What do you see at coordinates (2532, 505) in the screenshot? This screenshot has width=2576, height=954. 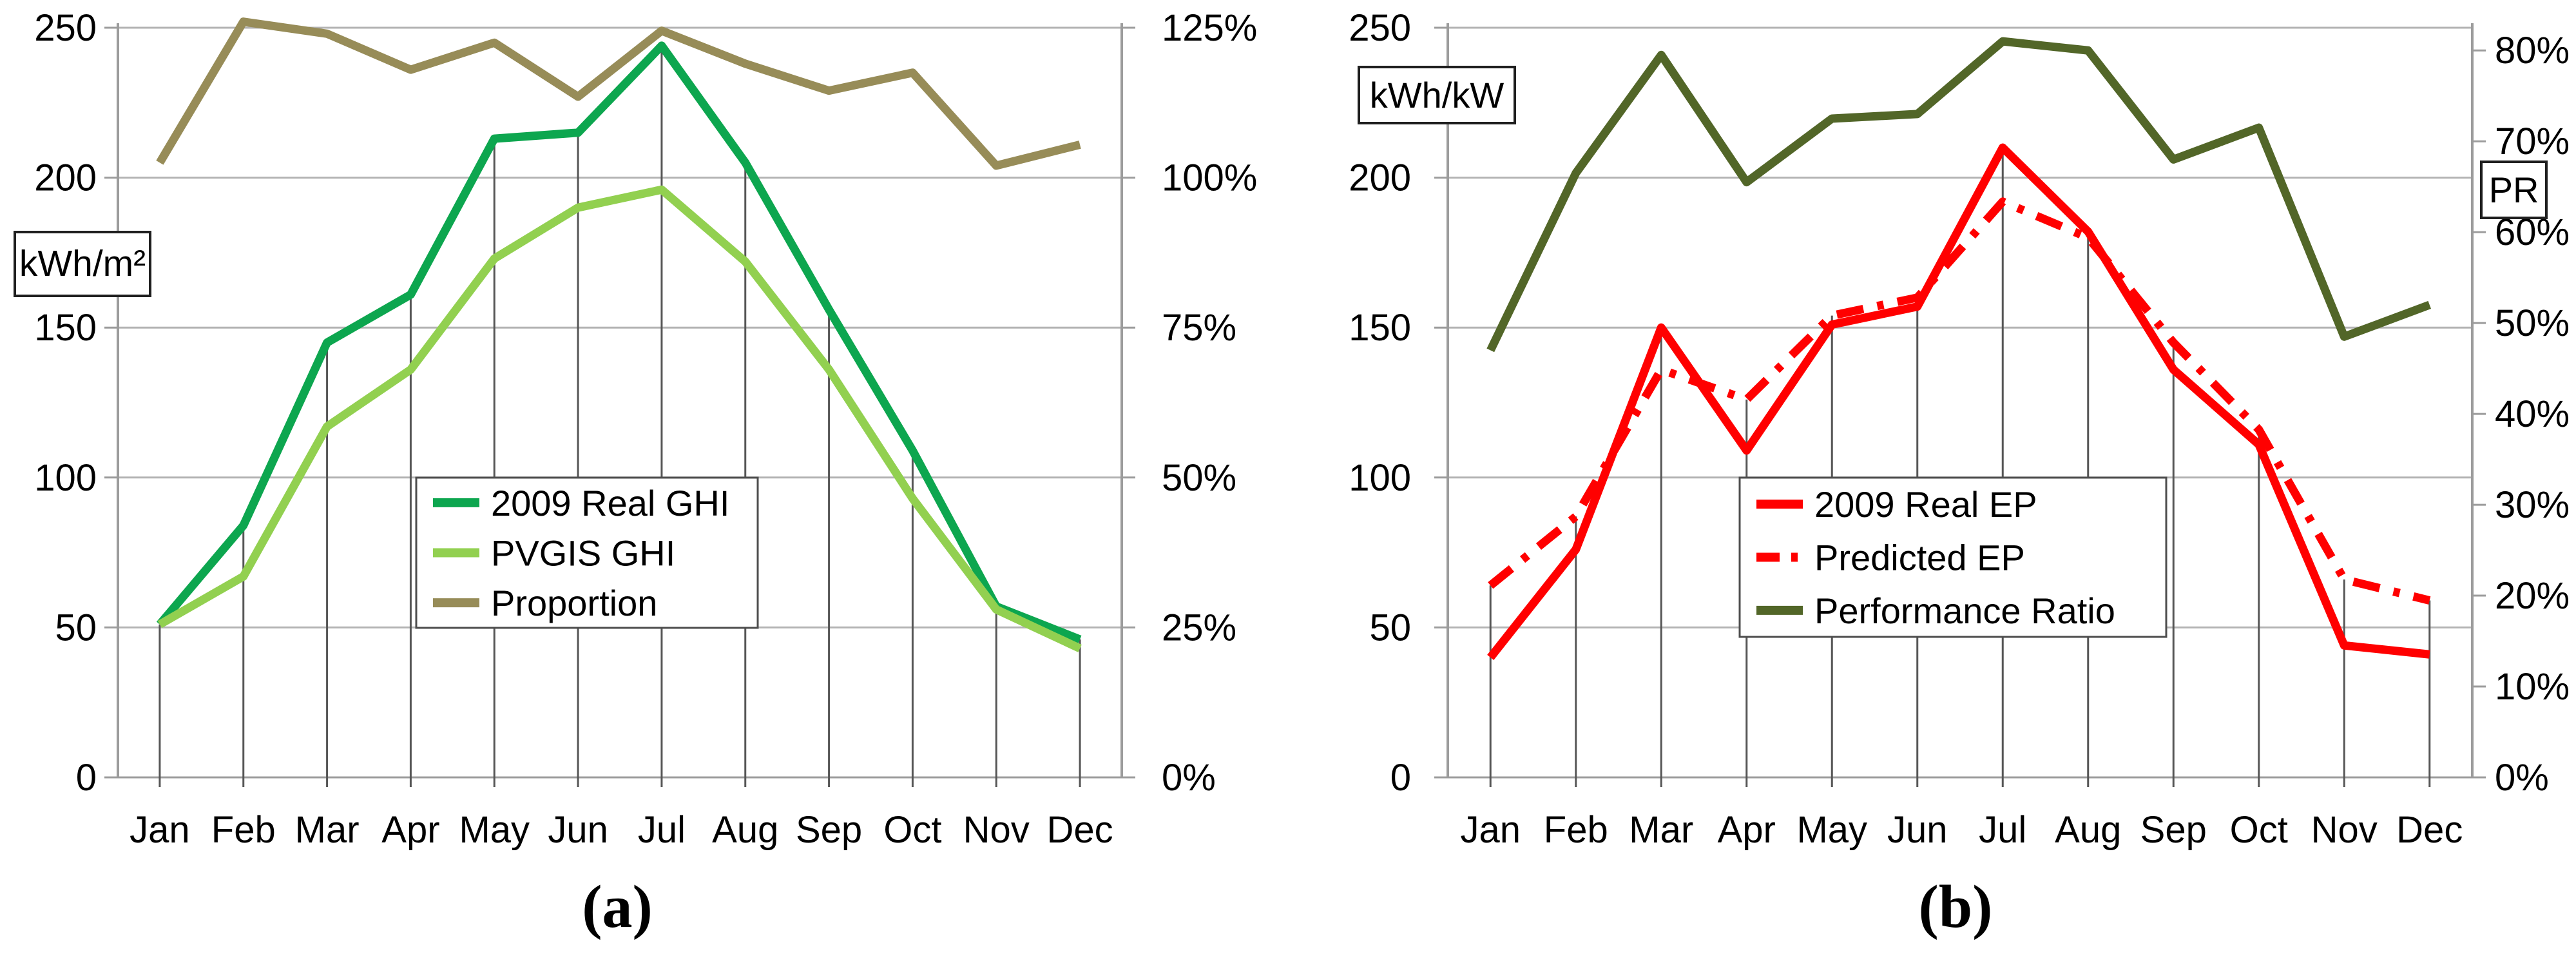 I see `right-axis-tick-label: 30%` at bounding box center [2532, 505].